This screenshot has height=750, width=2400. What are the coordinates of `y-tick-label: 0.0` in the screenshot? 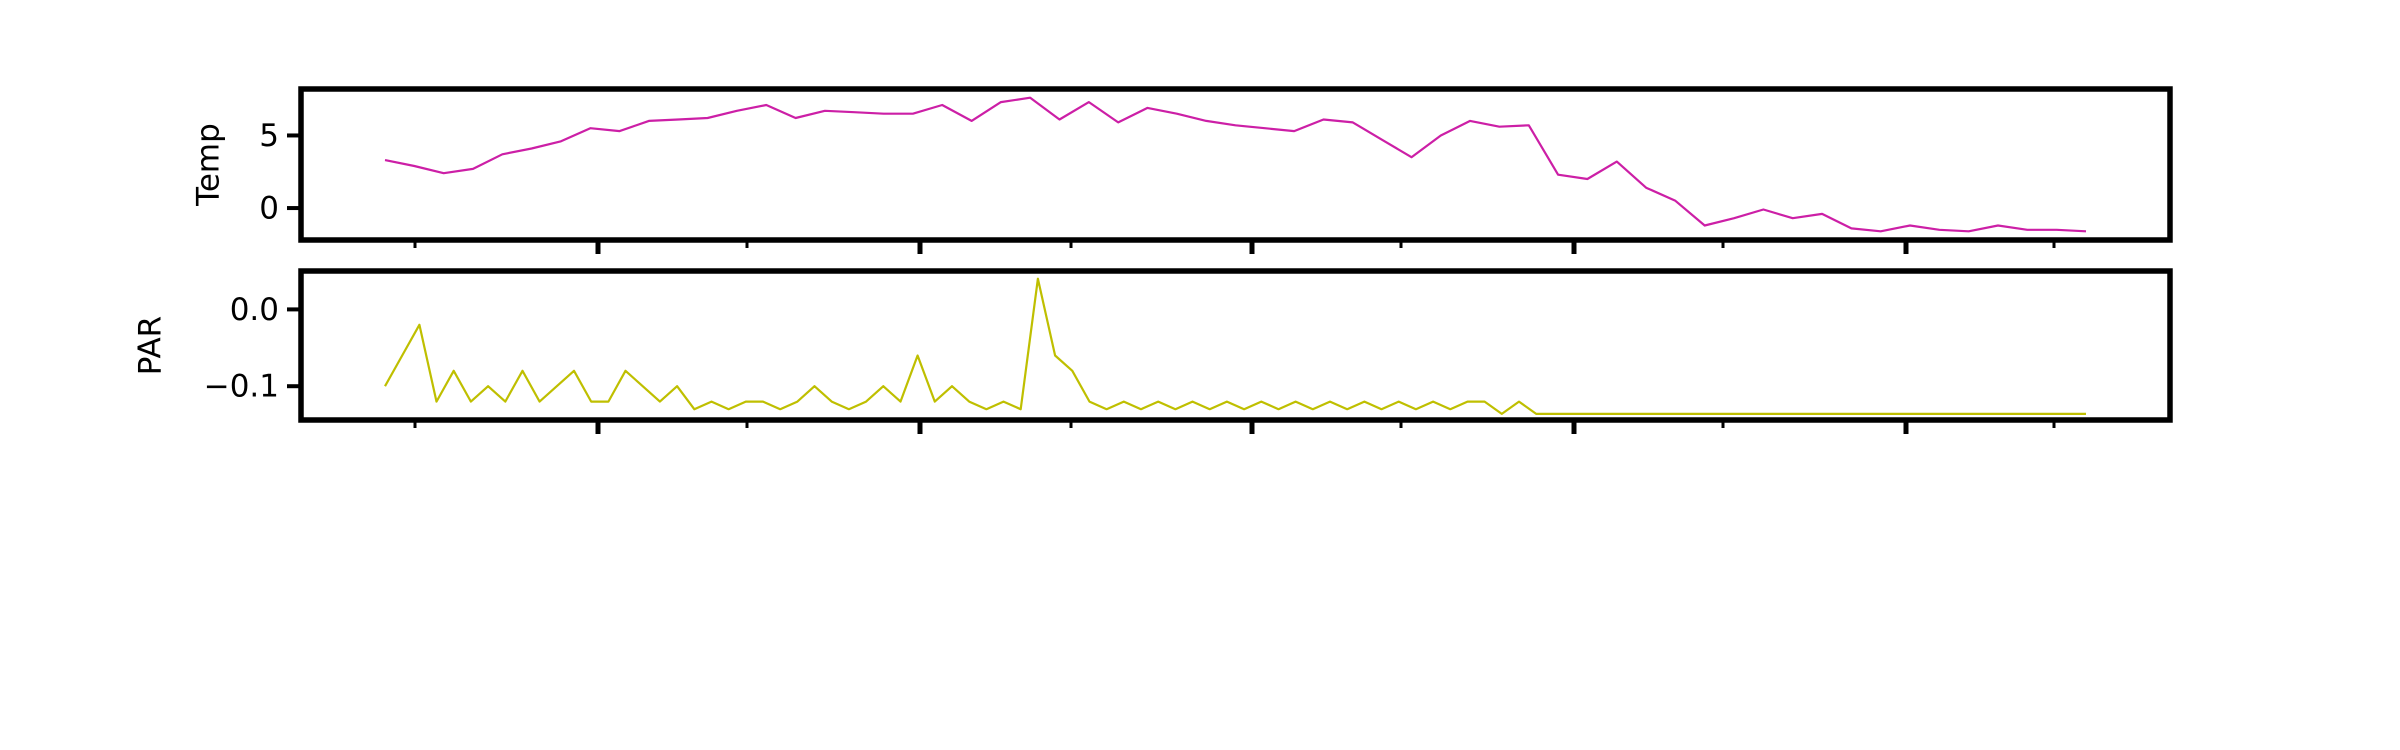 It's located at (254, 310).